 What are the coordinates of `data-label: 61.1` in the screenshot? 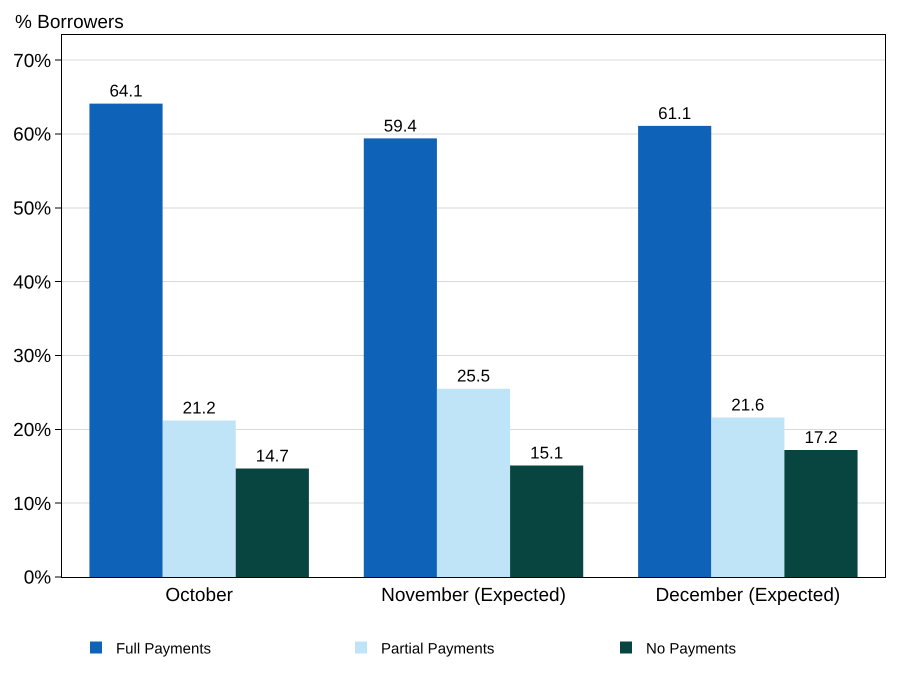 It's located at (675, 113).